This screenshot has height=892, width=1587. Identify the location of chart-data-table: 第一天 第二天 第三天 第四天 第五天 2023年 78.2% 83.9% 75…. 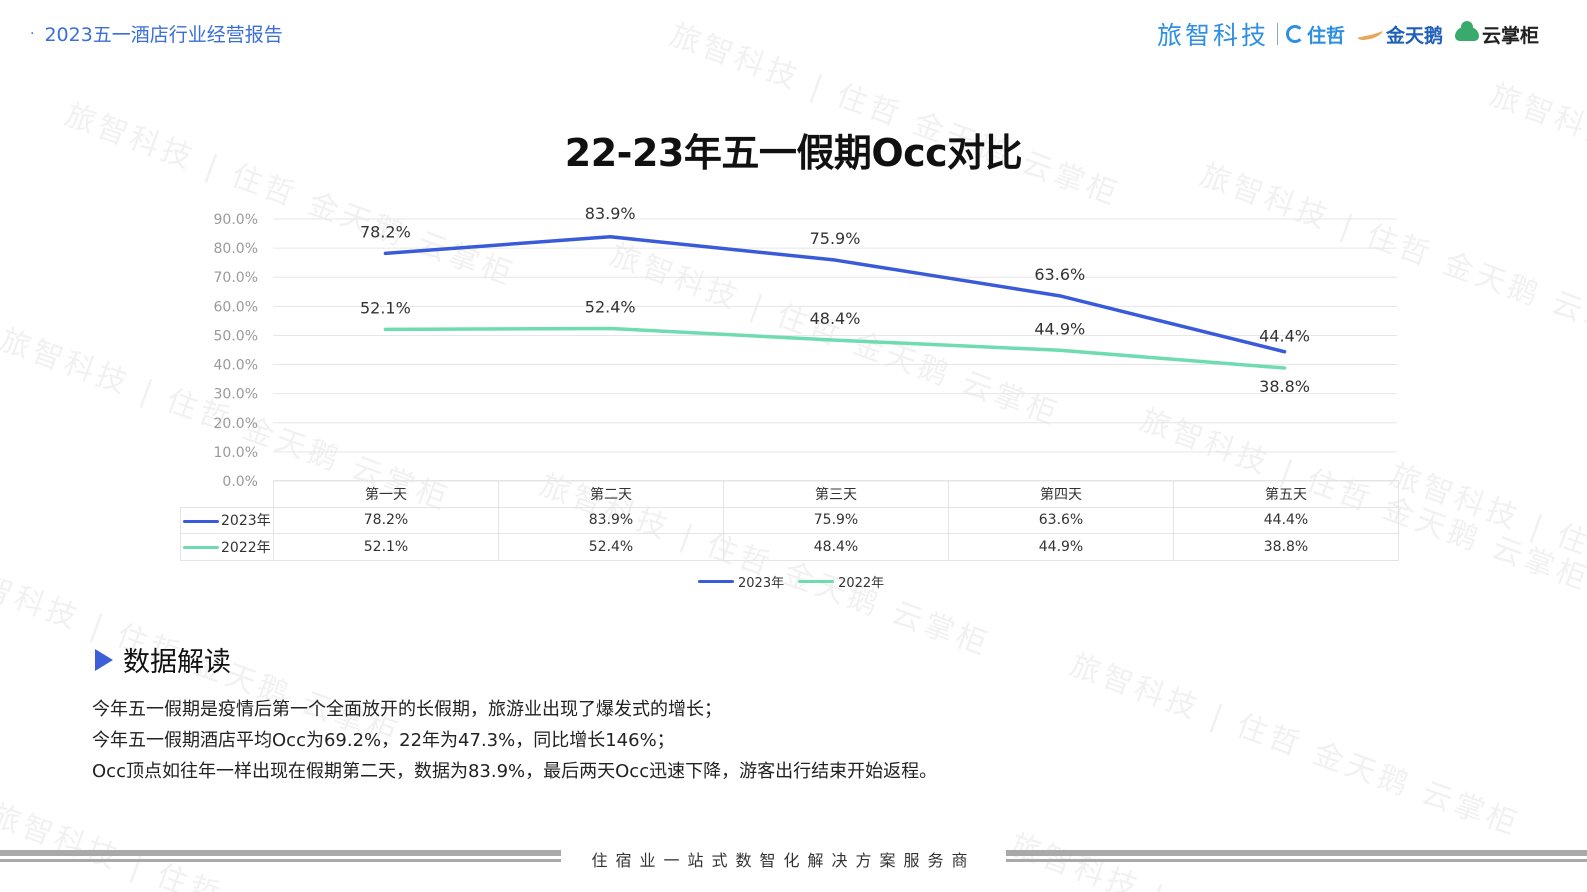
(789, 520).